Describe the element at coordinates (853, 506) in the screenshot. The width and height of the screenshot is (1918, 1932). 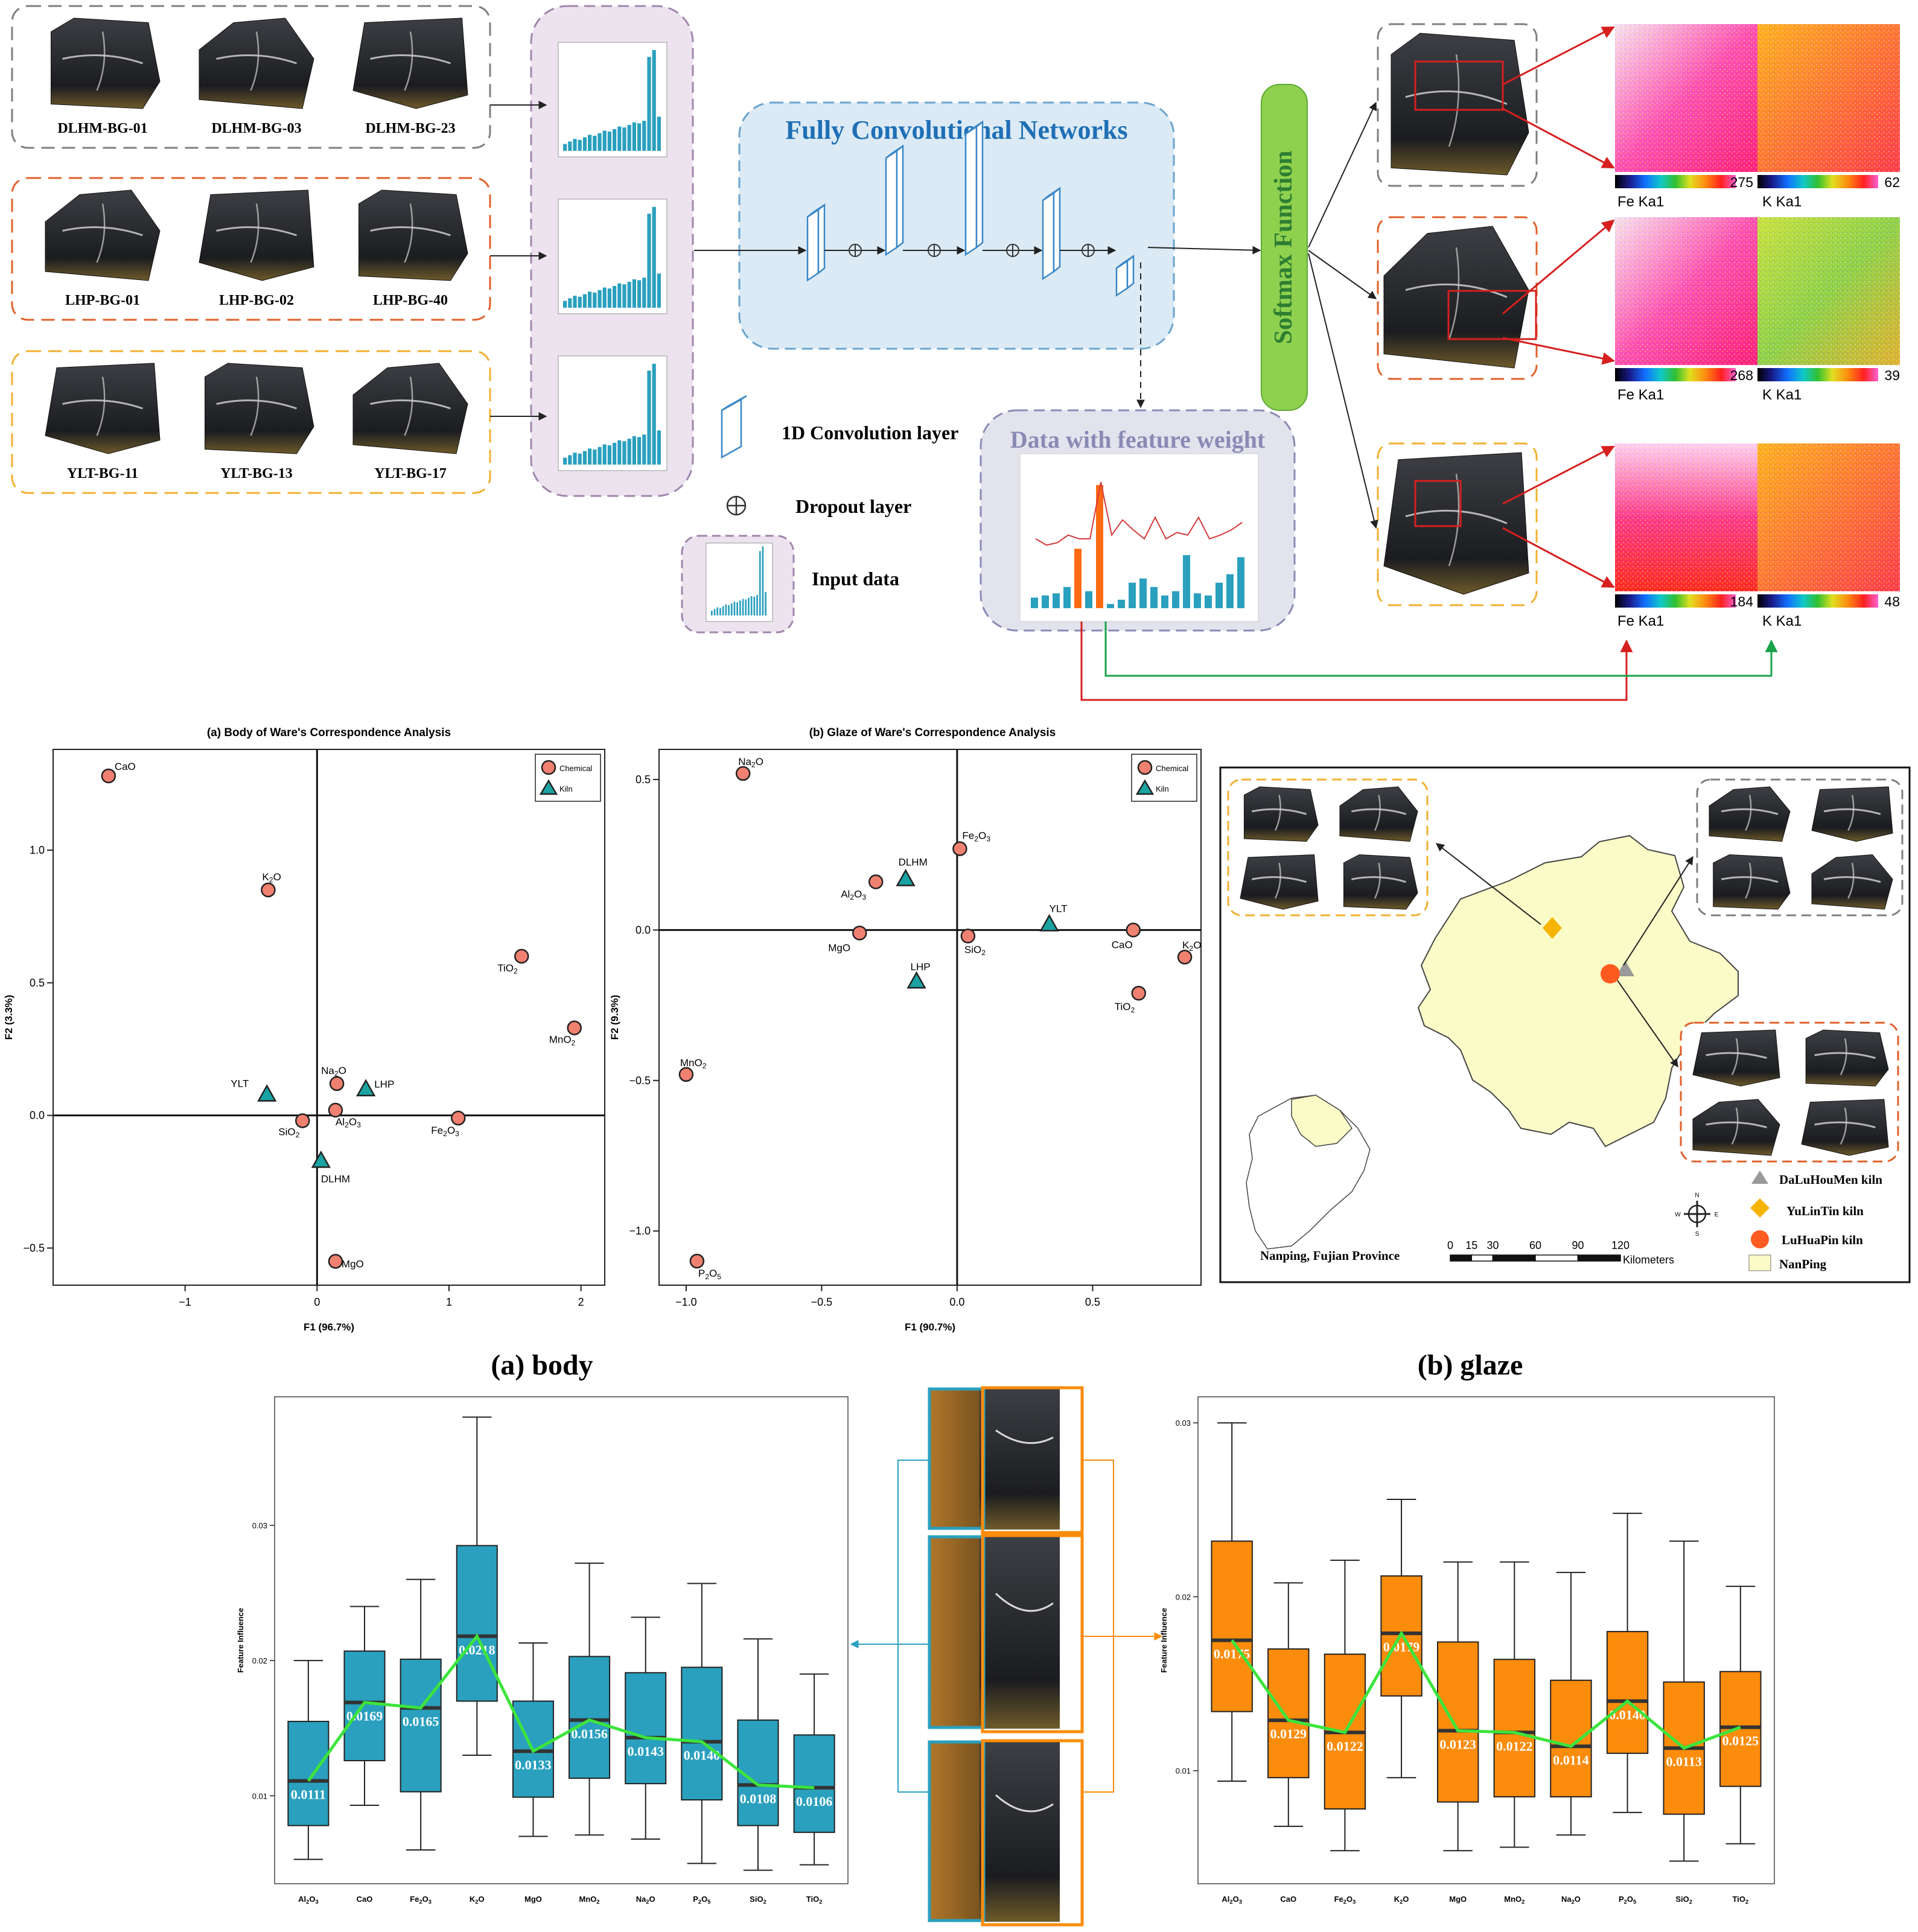
I see `dropout-legend-label: Dropout layer` at that location.